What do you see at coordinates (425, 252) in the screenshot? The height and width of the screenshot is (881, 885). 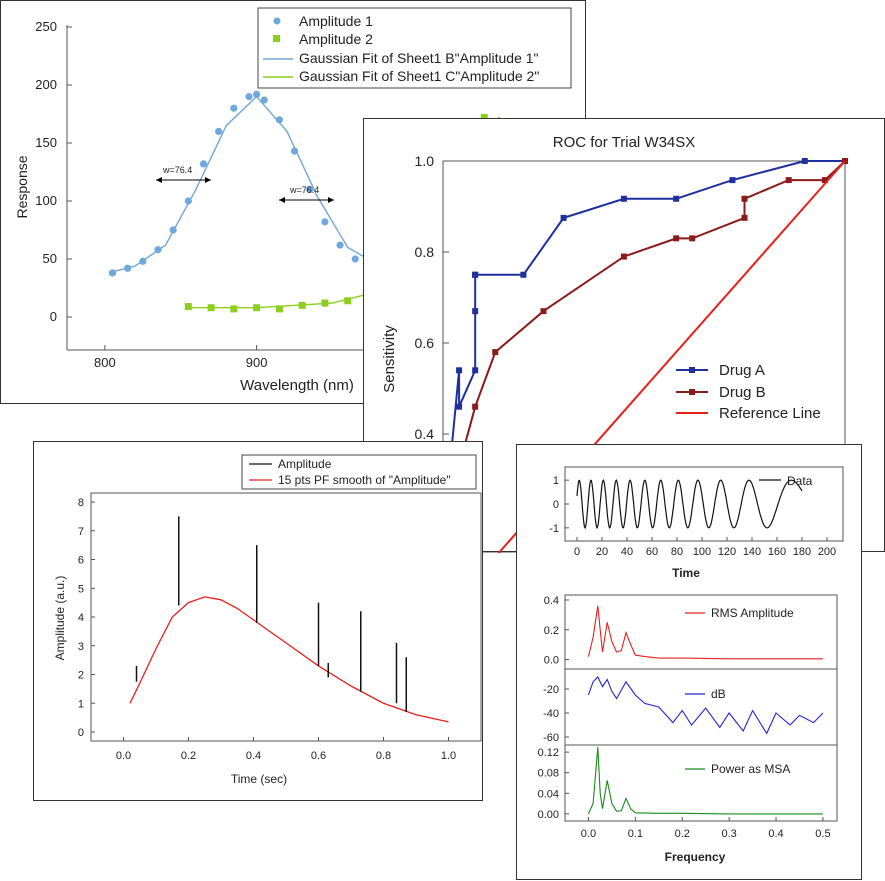 I see `y-tick-label: 0.8` at bounding box center [425, 252].